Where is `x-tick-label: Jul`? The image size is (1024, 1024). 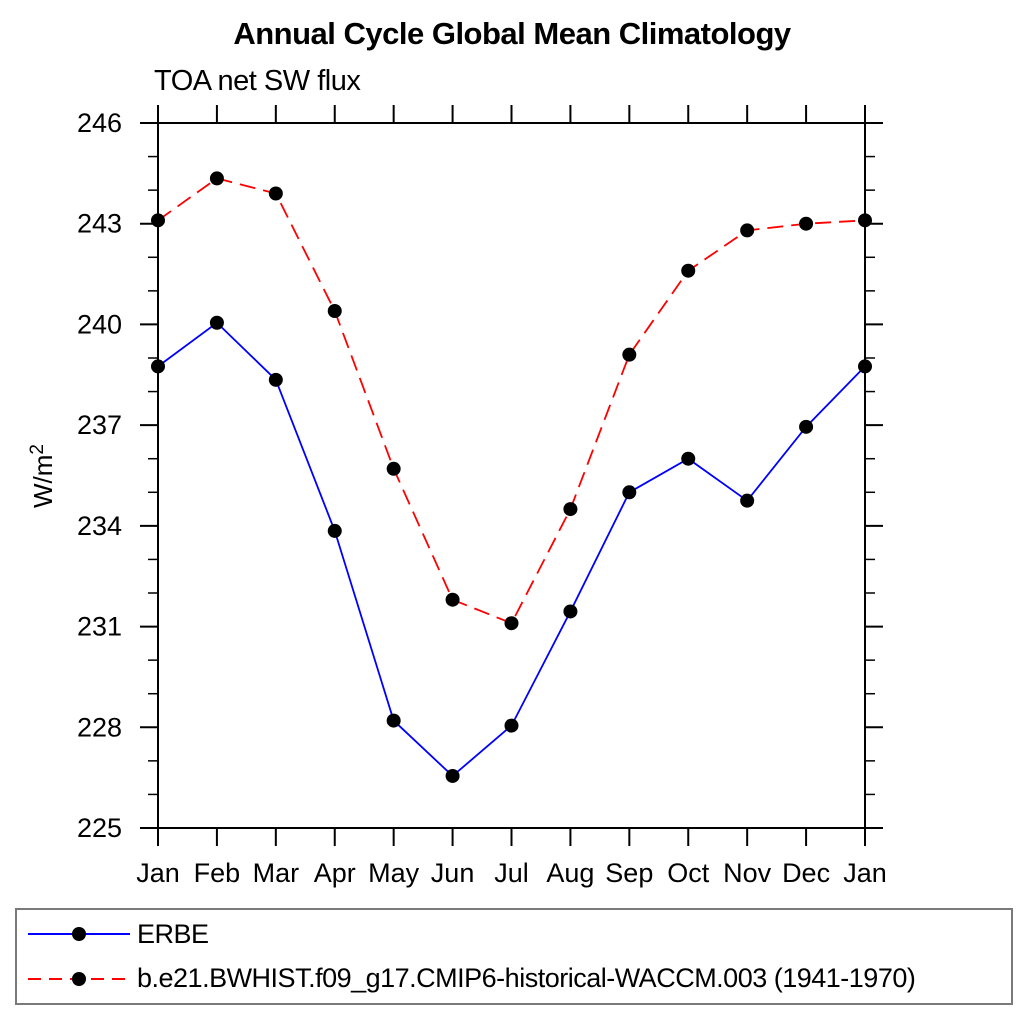
x-tick-label: Jul is located at coordinates (511, 873).